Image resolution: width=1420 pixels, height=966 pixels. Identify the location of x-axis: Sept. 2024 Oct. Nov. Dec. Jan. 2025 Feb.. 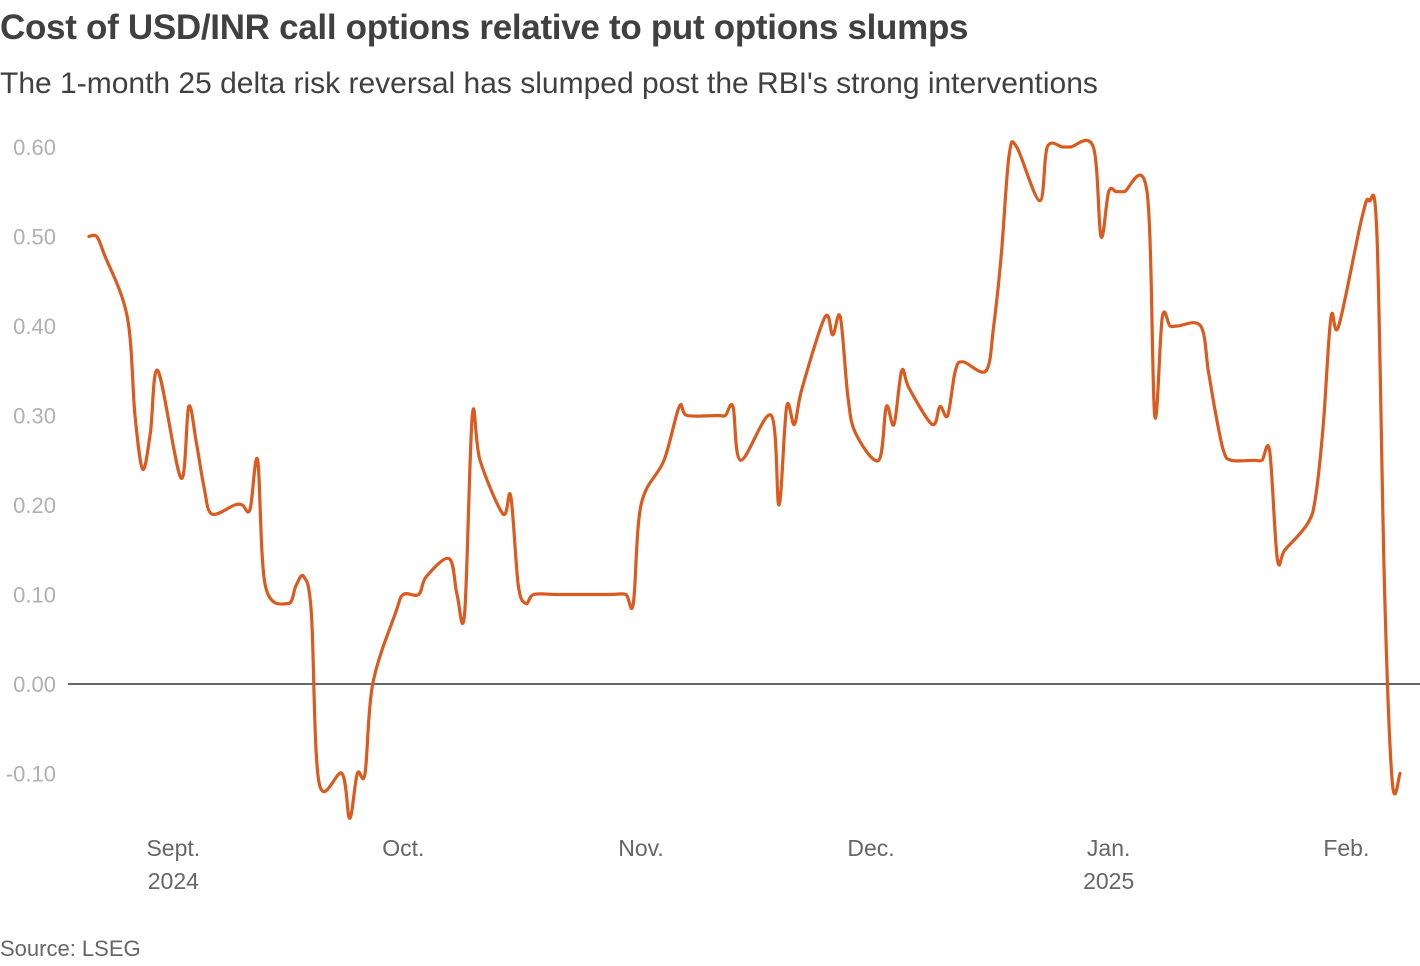
(757, 864).